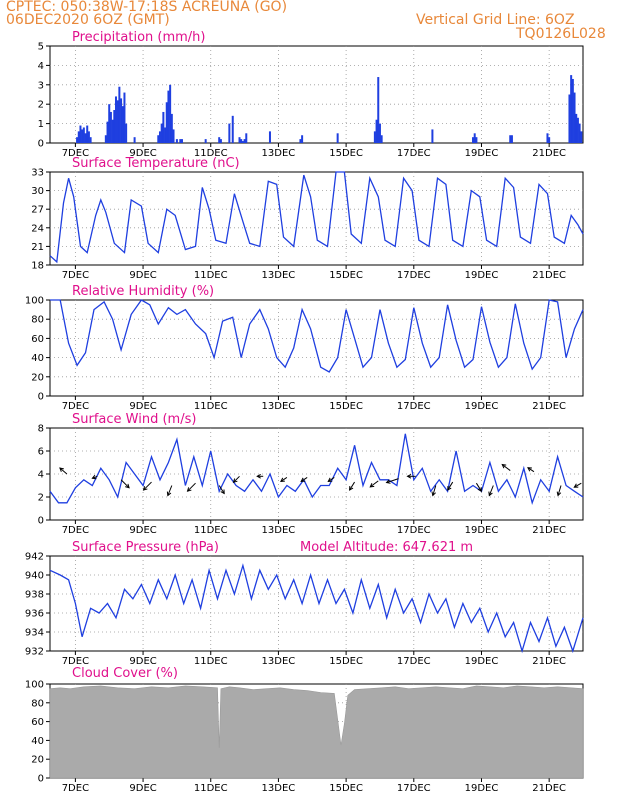  Describe the element at coordinates (125, 673) in the screenshot. I see `cloud-title: Cloud Cover (%)` at that location.